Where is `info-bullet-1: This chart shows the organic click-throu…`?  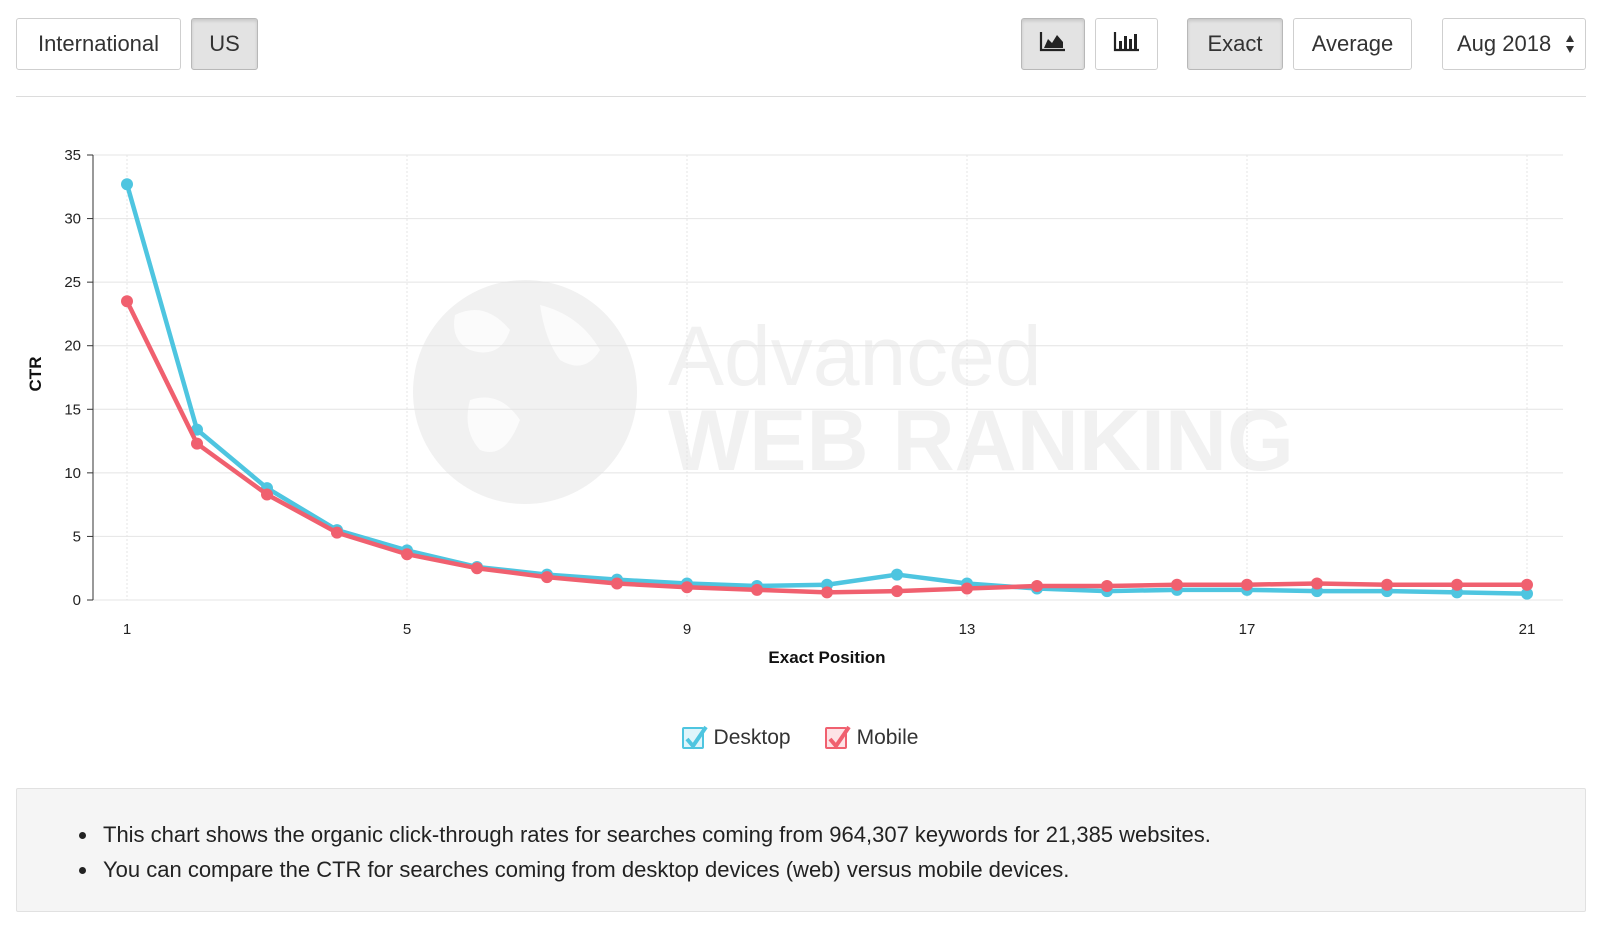 info-bullet-1: This chart shows the organic click-throu… is located at coordinates (832, 834).